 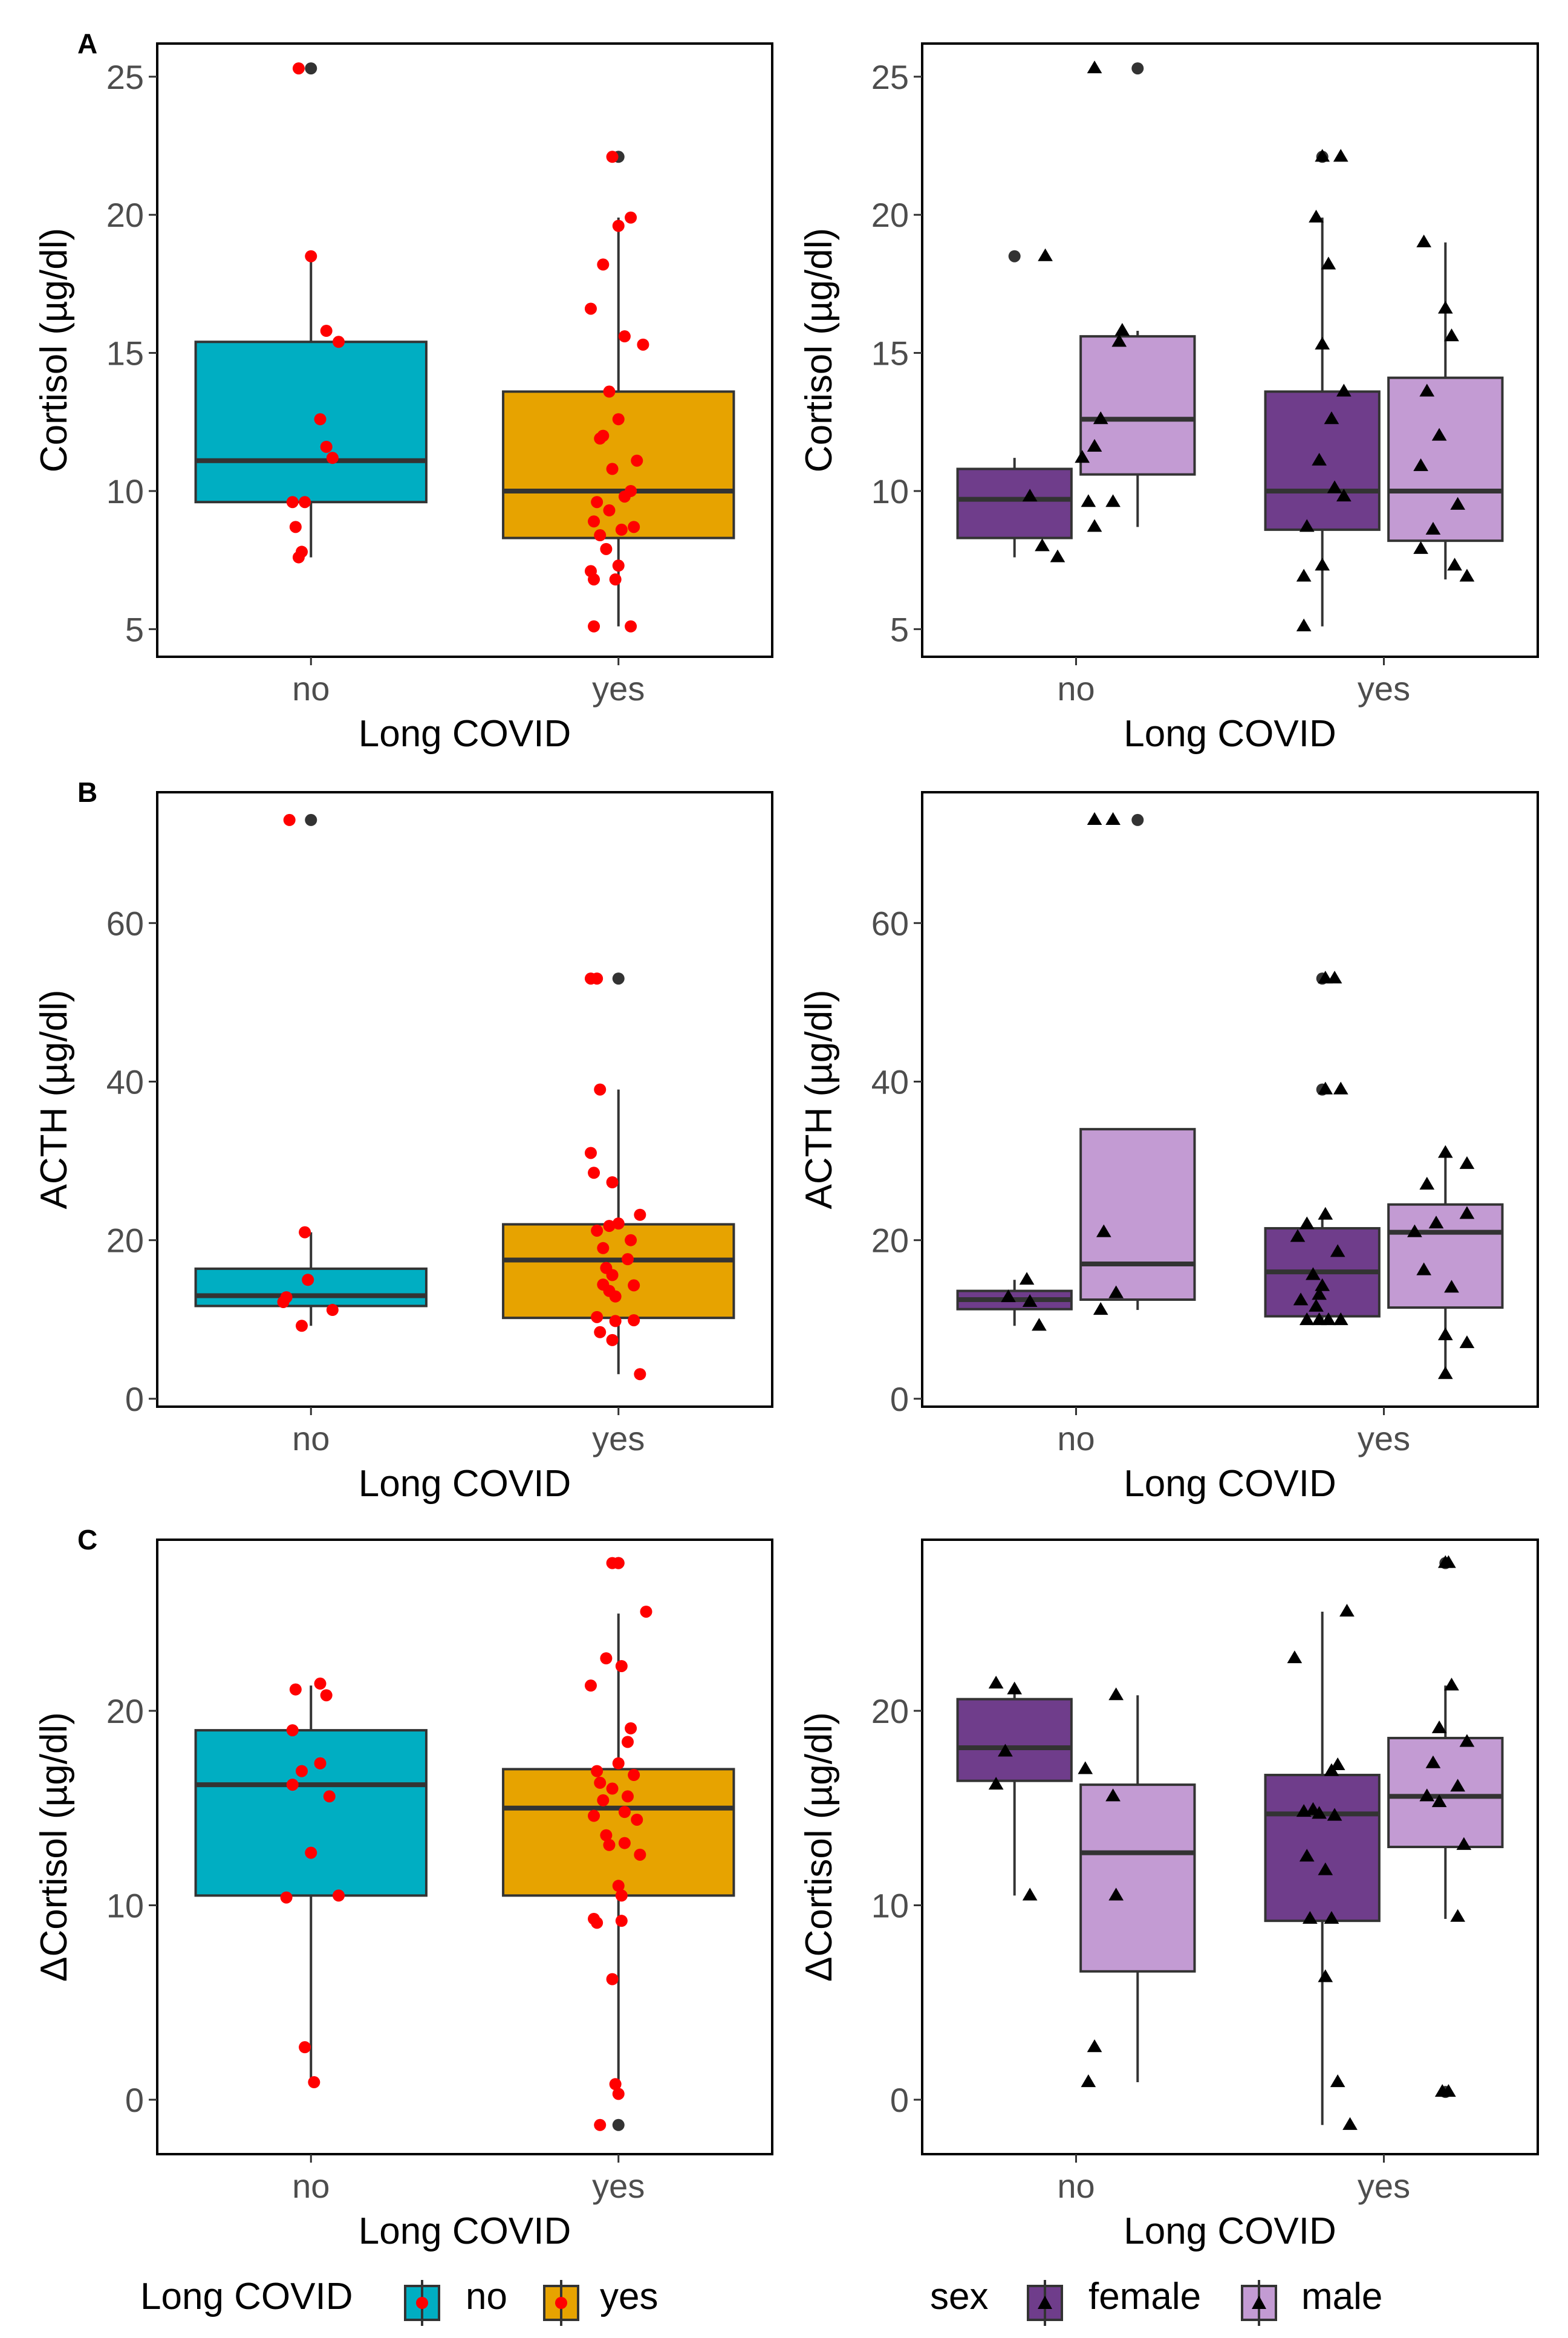 What do you see at coordinates (311, 310) in the screenshot?
I see `box-no-no` at bounding box center [311, 310].